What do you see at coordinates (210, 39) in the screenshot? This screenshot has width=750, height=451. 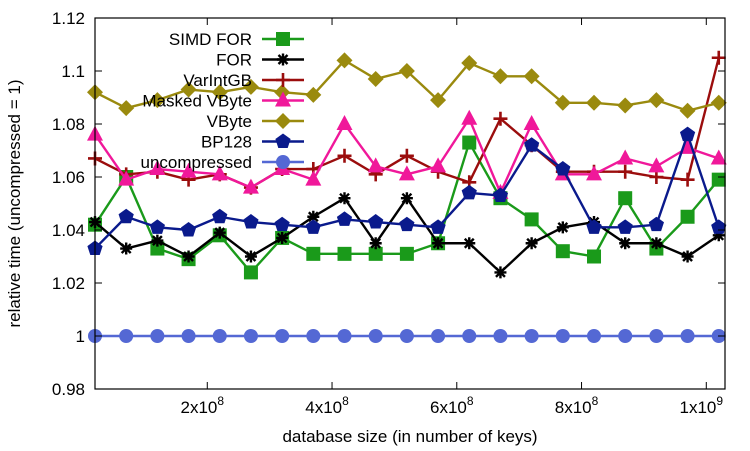 I see `legend-label: SIMD FOR` at bounding box center [210, 39].